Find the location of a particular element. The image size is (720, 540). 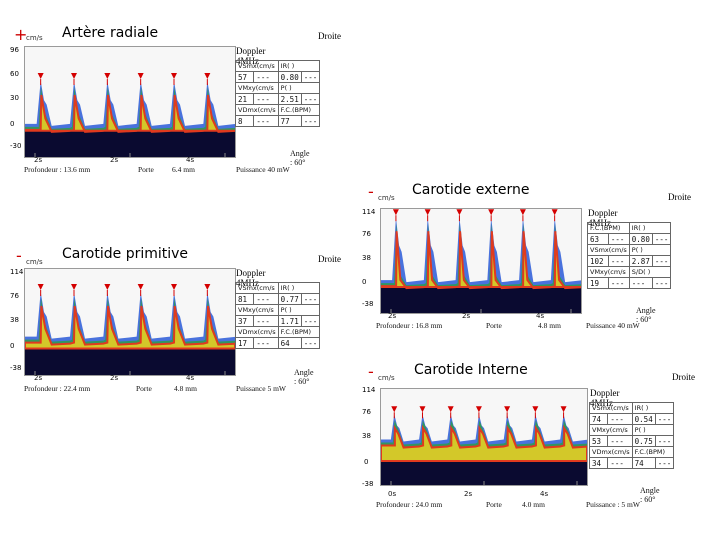

doppler-spectrum is located at coordinates (484, 445).